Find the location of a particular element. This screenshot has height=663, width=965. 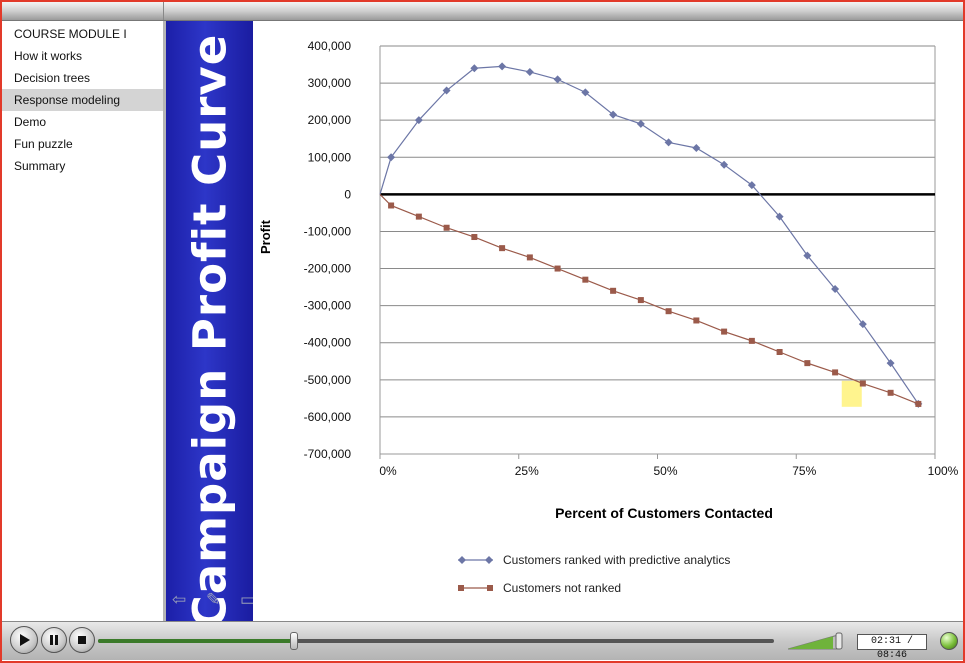

sidebar-item: Decision trees is located at coordinates (52, 78).